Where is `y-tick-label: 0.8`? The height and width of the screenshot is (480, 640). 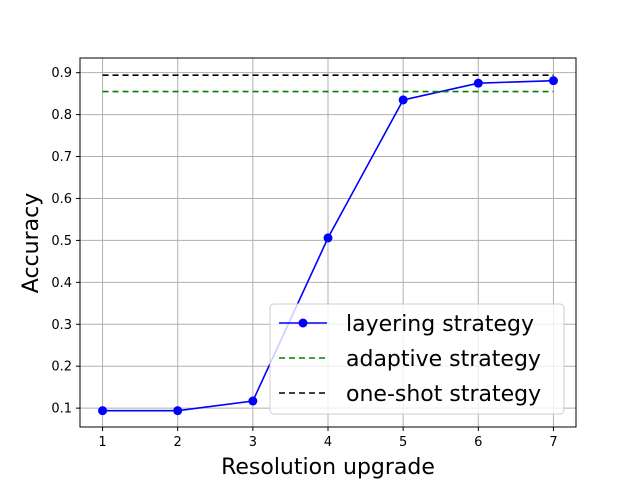 y-tick-label: 0.8 is located at coordinates (61, 115).